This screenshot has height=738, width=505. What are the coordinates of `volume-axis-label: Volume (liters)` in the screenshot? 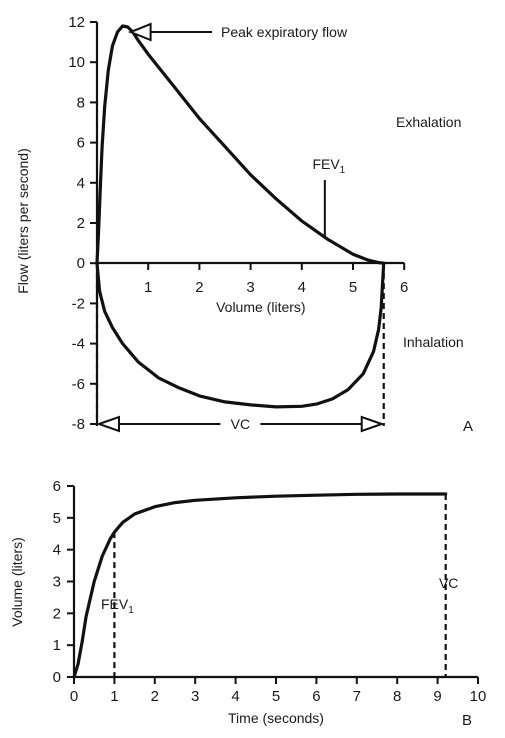 It's located at (260, 307).